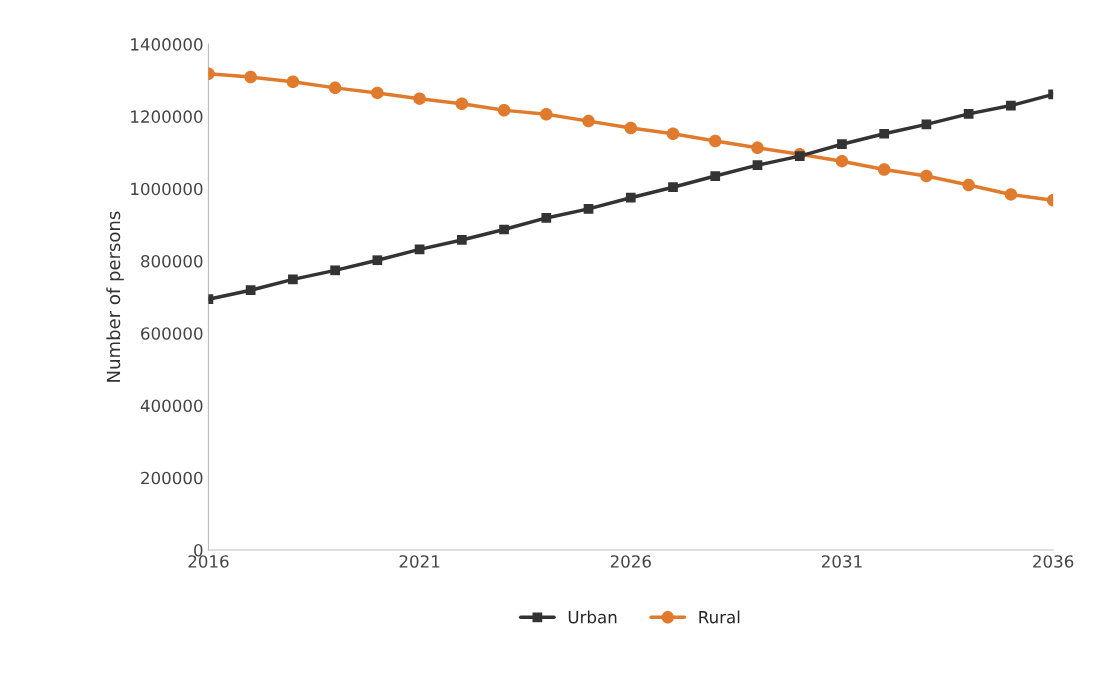  I want to click on y-tick-label: 1400000, so click(167, 44).